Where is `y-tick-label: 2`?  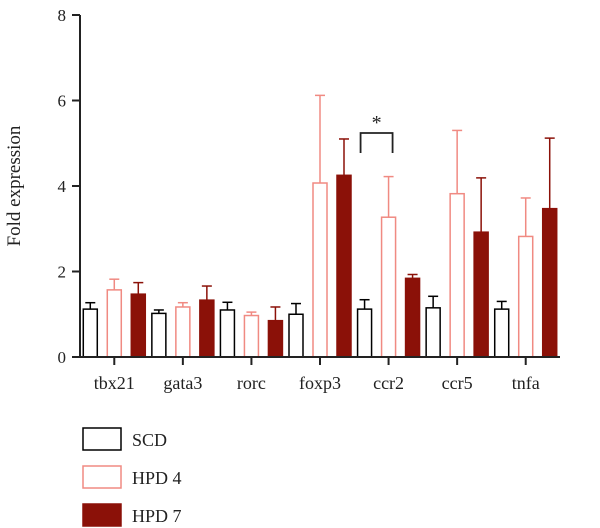 y-tick-label: 2 is located at coordinates (62, 272).